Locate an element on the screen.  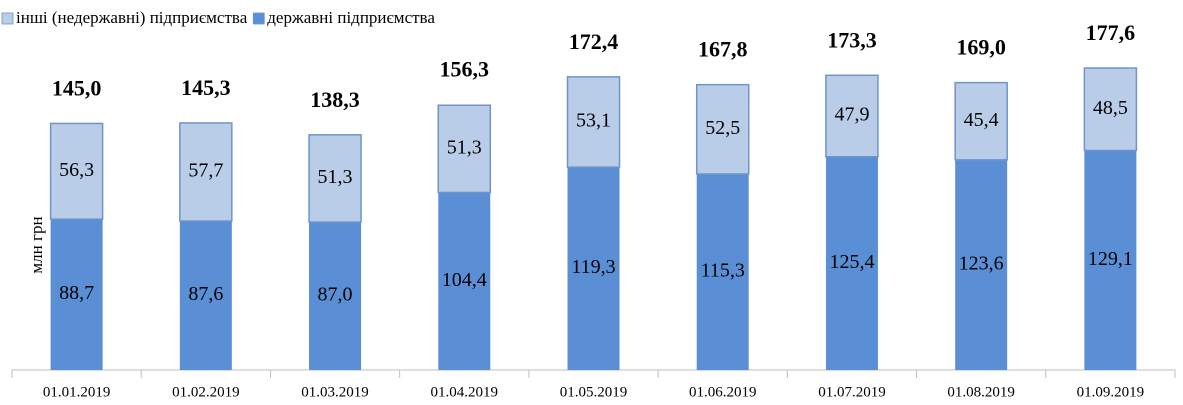
x-tick-label: 01.09.2019 is located at coordinates (1111, 392).